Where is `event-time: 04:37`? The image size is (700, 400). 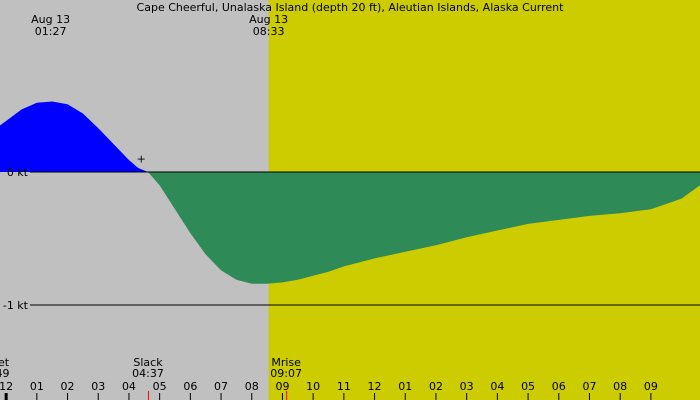
event-time: 04:37 is located at coordinates (148, 373).